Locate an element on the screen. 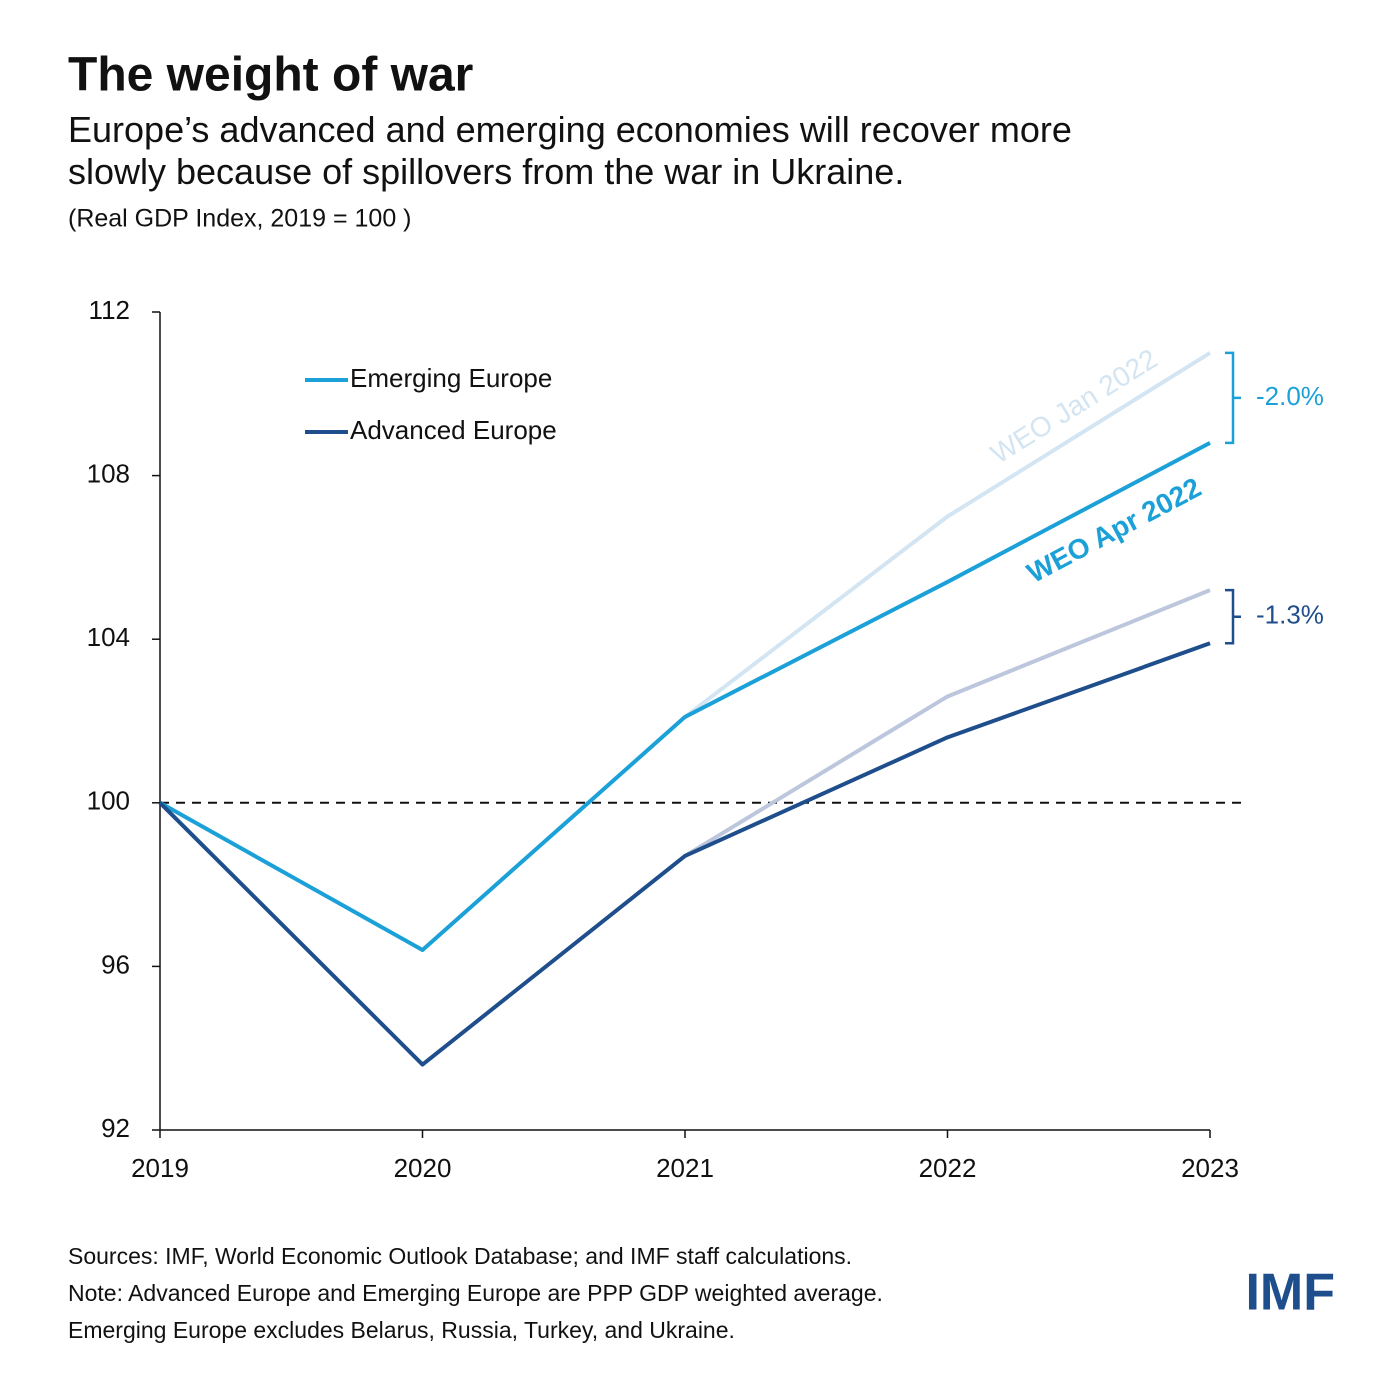 This screenshot has height=1400, width=1400. difference-label: -1.3% is located at coordinates (1290, 615).